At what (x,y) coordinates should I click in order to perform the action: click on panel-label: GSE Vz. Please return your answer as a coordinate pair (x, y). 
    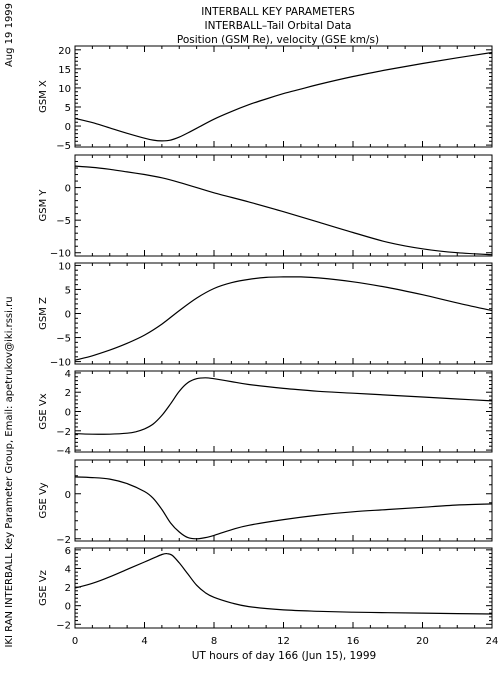
    Looking at the image, I should click on (43, 588).